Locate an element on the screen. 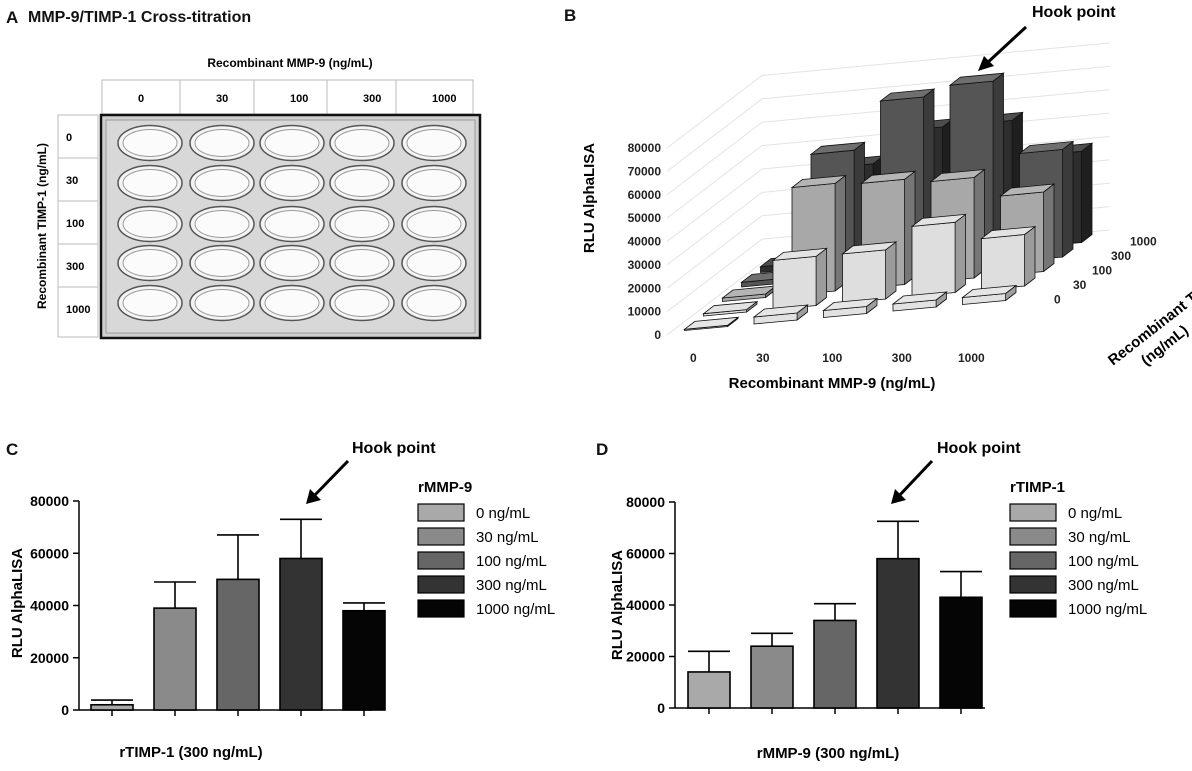  chart-3d-ztick: 100 is located at coordinates (1102, 270).